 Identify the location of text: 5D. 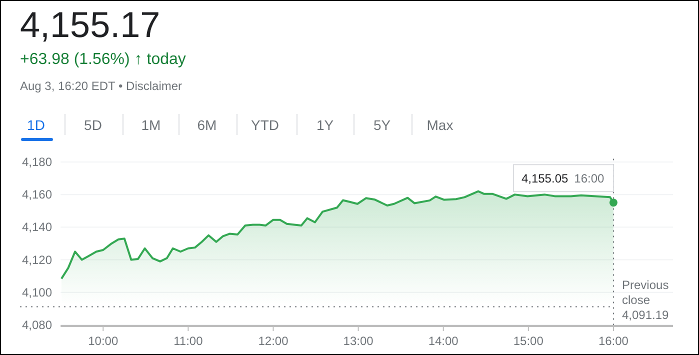
(93, 125).